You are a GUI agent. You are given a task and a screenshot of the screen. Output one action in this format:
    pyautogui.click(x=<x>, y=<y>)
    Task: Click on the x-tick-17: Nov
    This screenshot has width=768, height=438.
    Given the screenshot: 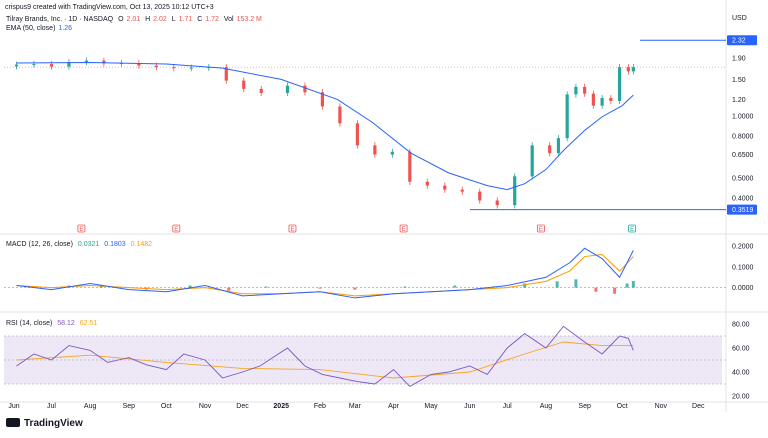 What is the action you would take?
    pyautogui.click(x=661, y=406)
    